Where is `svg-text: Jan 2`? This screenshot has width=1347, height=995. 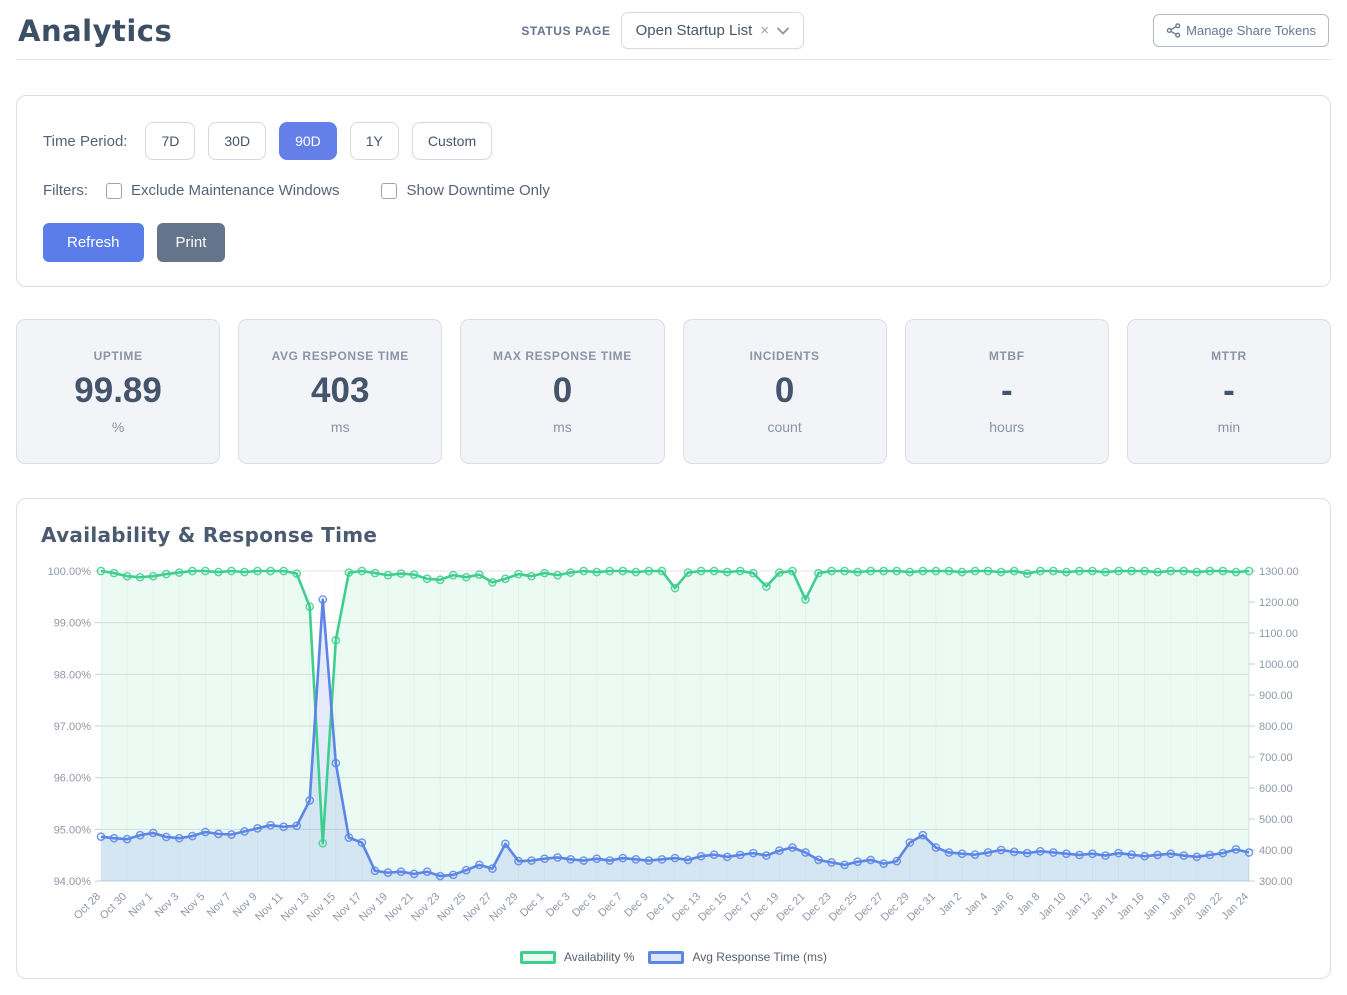 svg-text: Jan 2 is located at coordinates (951, 905).